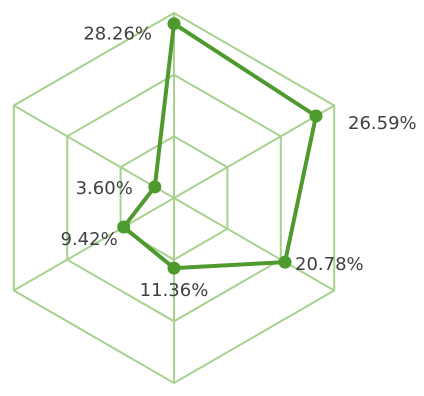 The image size is (424, 396). I want to click on data-label-3: 20.78%, so click(329, 264).